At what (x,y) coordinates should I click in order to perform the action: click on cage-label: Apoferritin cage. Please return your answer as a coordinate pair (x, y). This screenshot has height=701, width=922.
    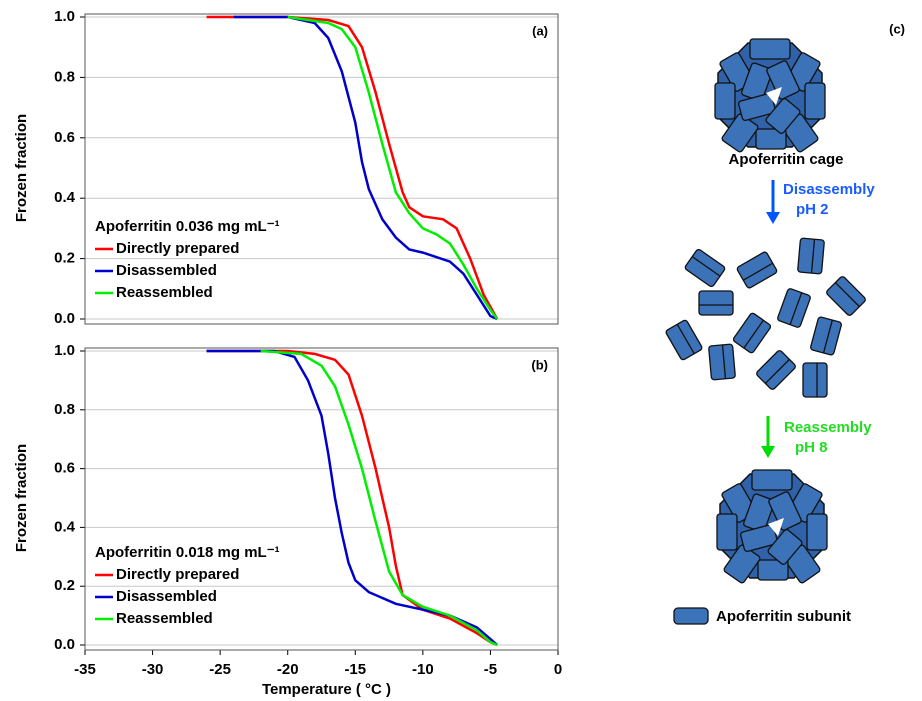
    Looking at the image, I should click on (785, 159).